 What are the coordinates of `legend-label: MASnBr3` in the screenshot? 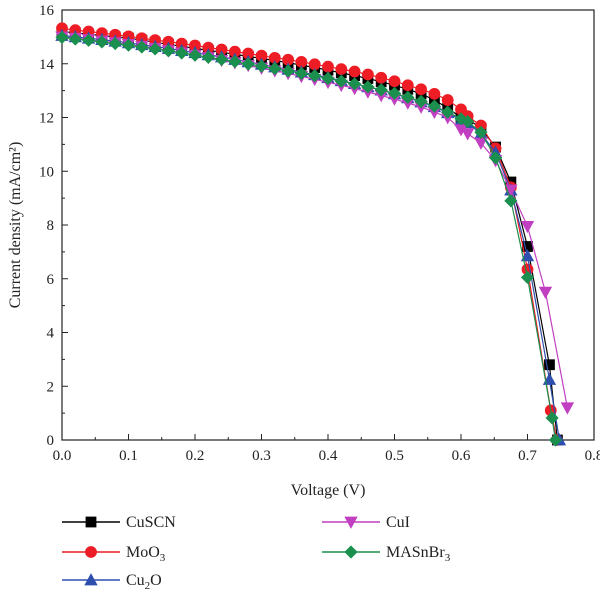 It's located at (418, 554).